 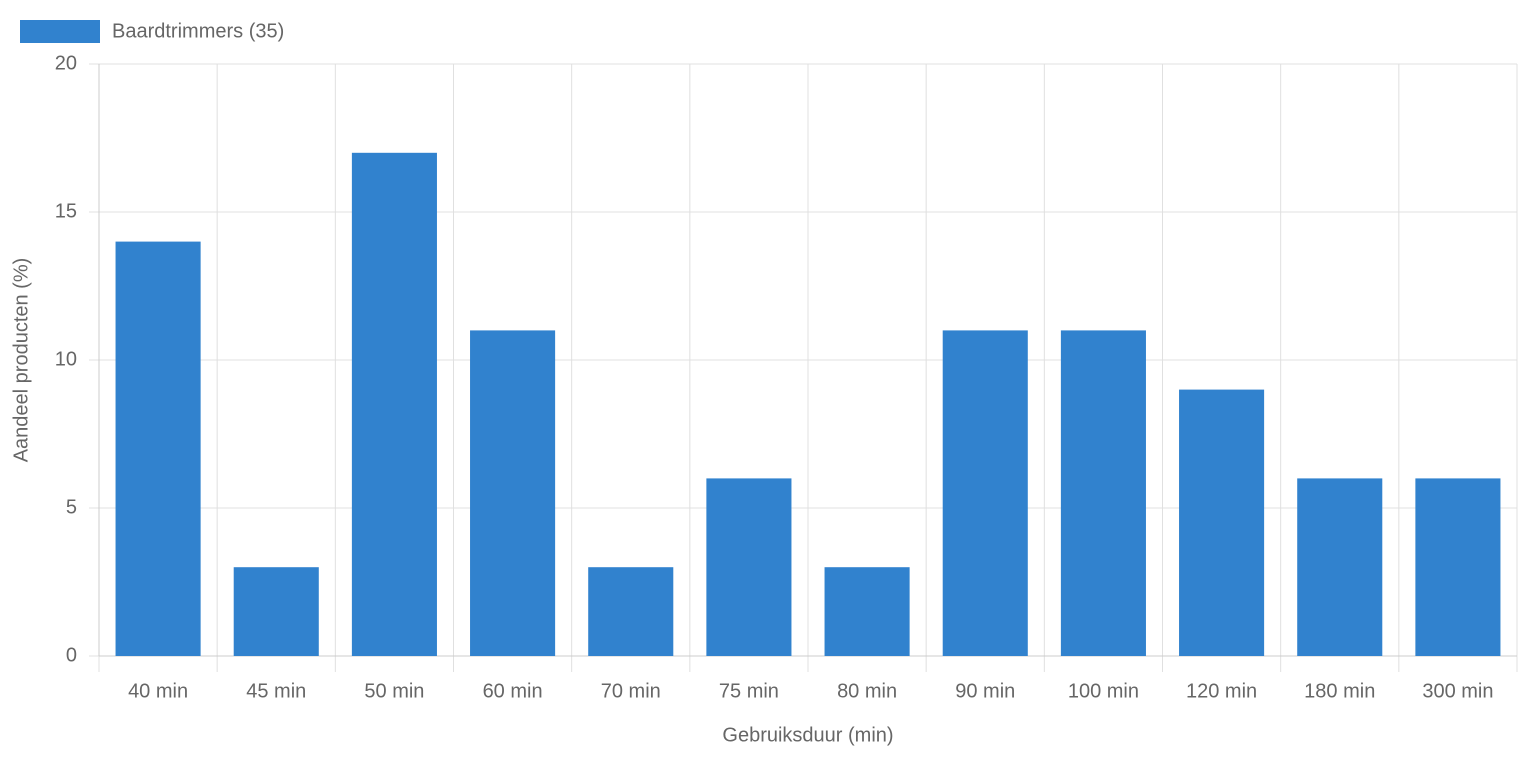 What do you see at coordinates (66, 211) in the screenshot?
I see `y-tick-label: 15` at bounding box center [66, 211].